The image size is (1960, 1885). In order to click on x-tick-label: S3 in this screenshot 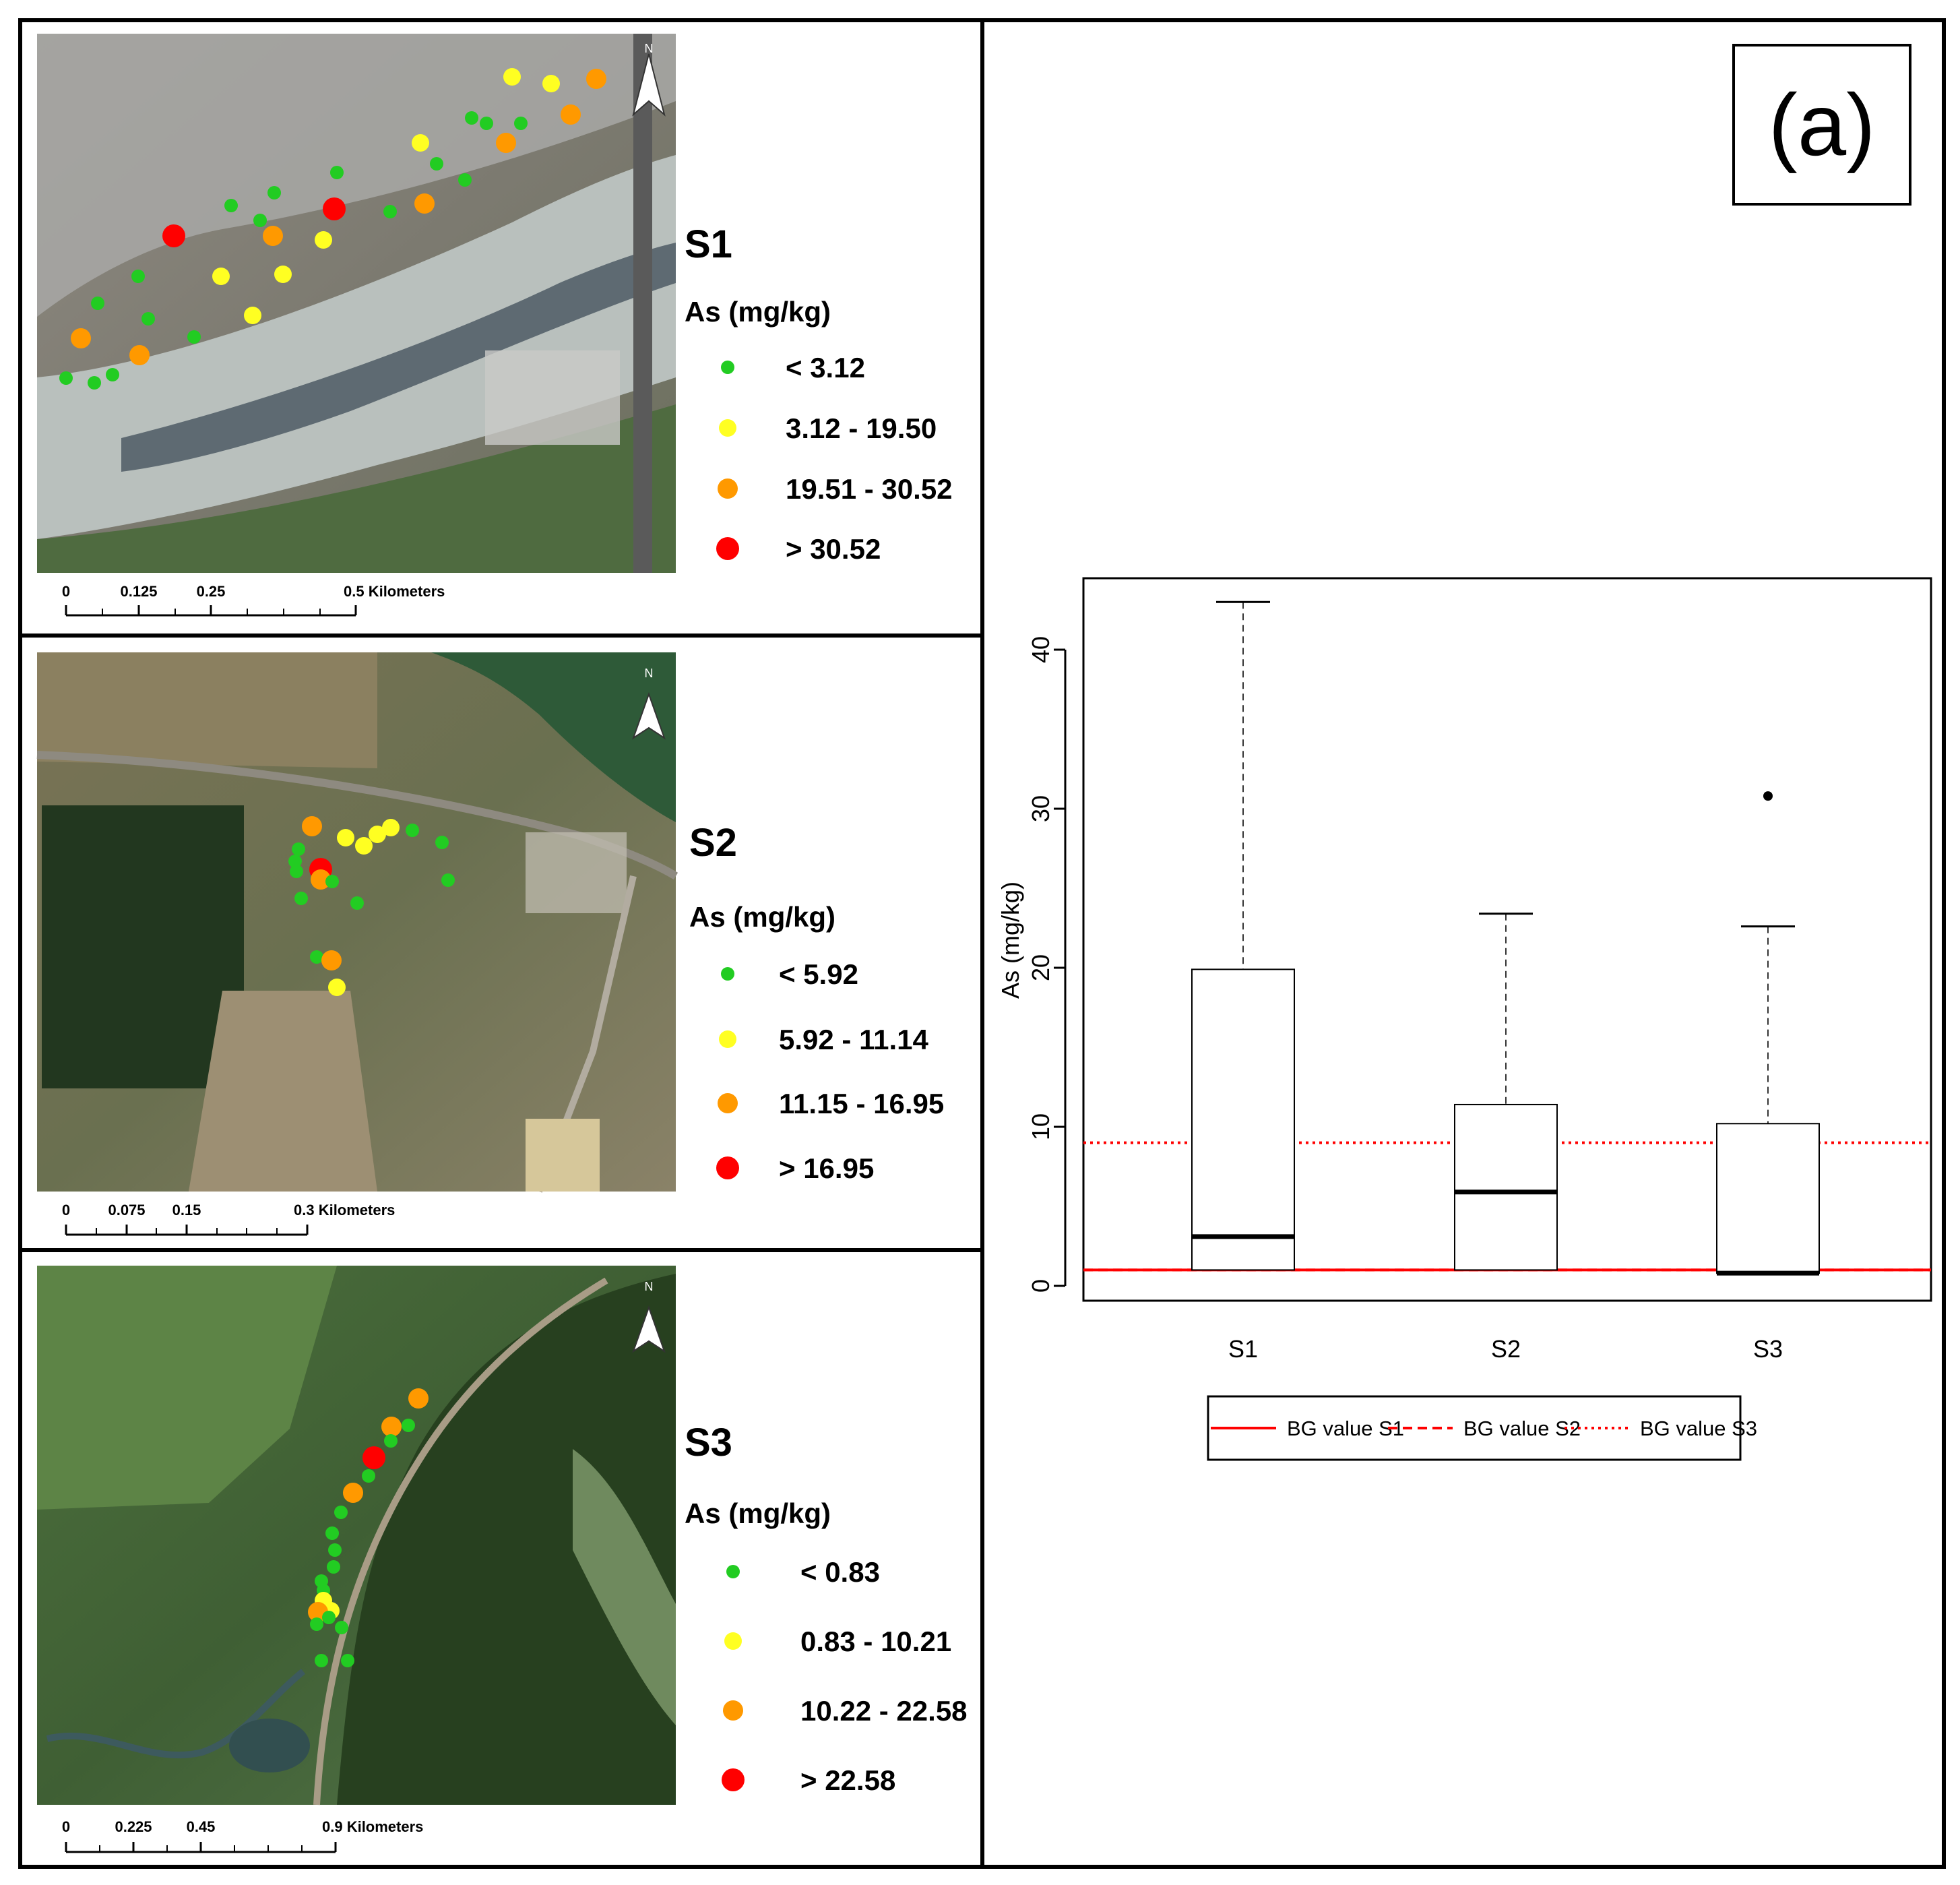, I will do `click(1768, 1349)`.